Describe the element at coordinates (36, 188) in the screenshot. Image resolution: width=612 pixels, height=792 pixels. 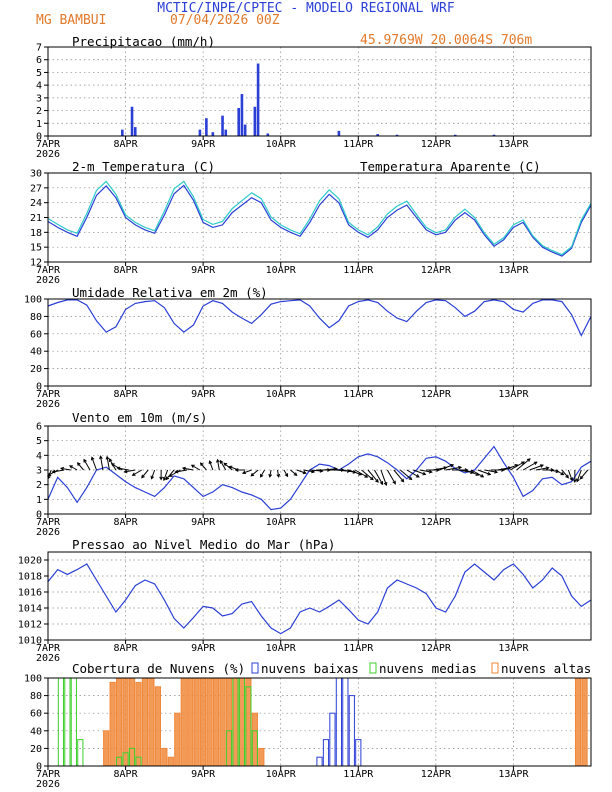
I see `temp-ytick-label: 27` at that location.